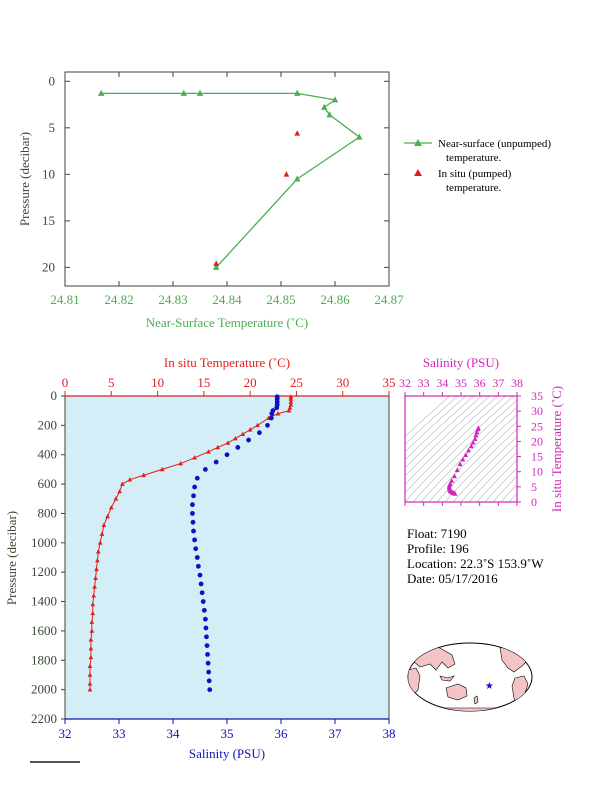 This screenshot has height=792, width=612. Describe the element at coordinates (229, 385) in the screenshot. I see `temperature-axis-ticks: 0 5 10 15 20 25 30 35` at that location.